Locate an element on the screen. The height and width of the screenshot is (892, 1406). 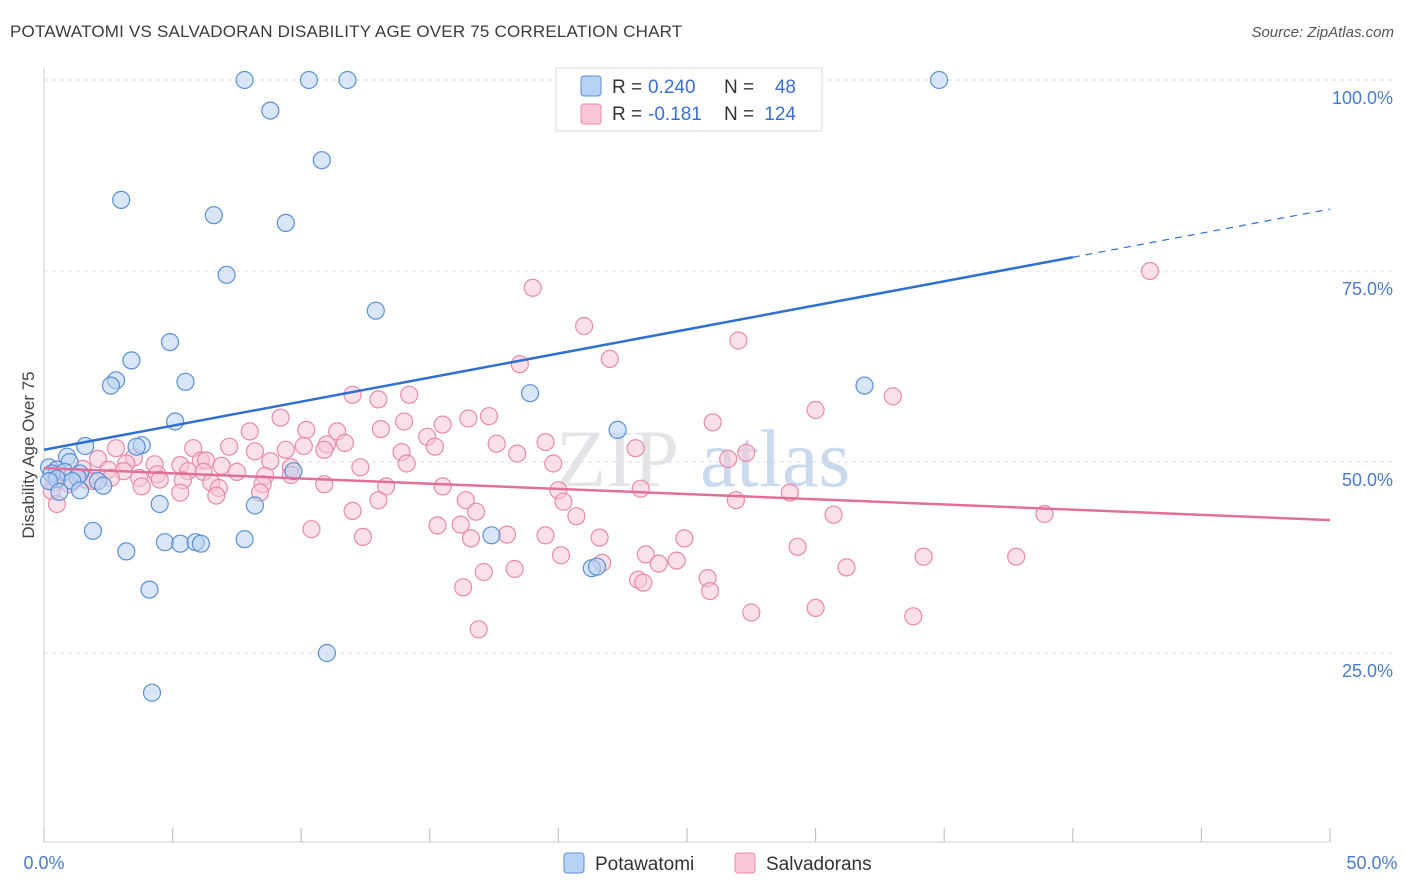
series-legend: Potawatomi Salvadorans is located at coordinates (717, 863).